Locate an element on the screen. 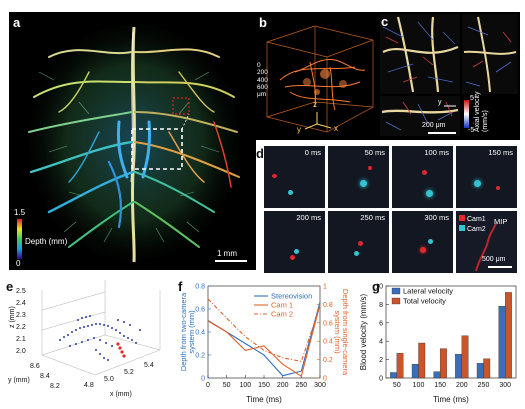  f-ytick-right-label: 1 is located at coordinates (325, 287).